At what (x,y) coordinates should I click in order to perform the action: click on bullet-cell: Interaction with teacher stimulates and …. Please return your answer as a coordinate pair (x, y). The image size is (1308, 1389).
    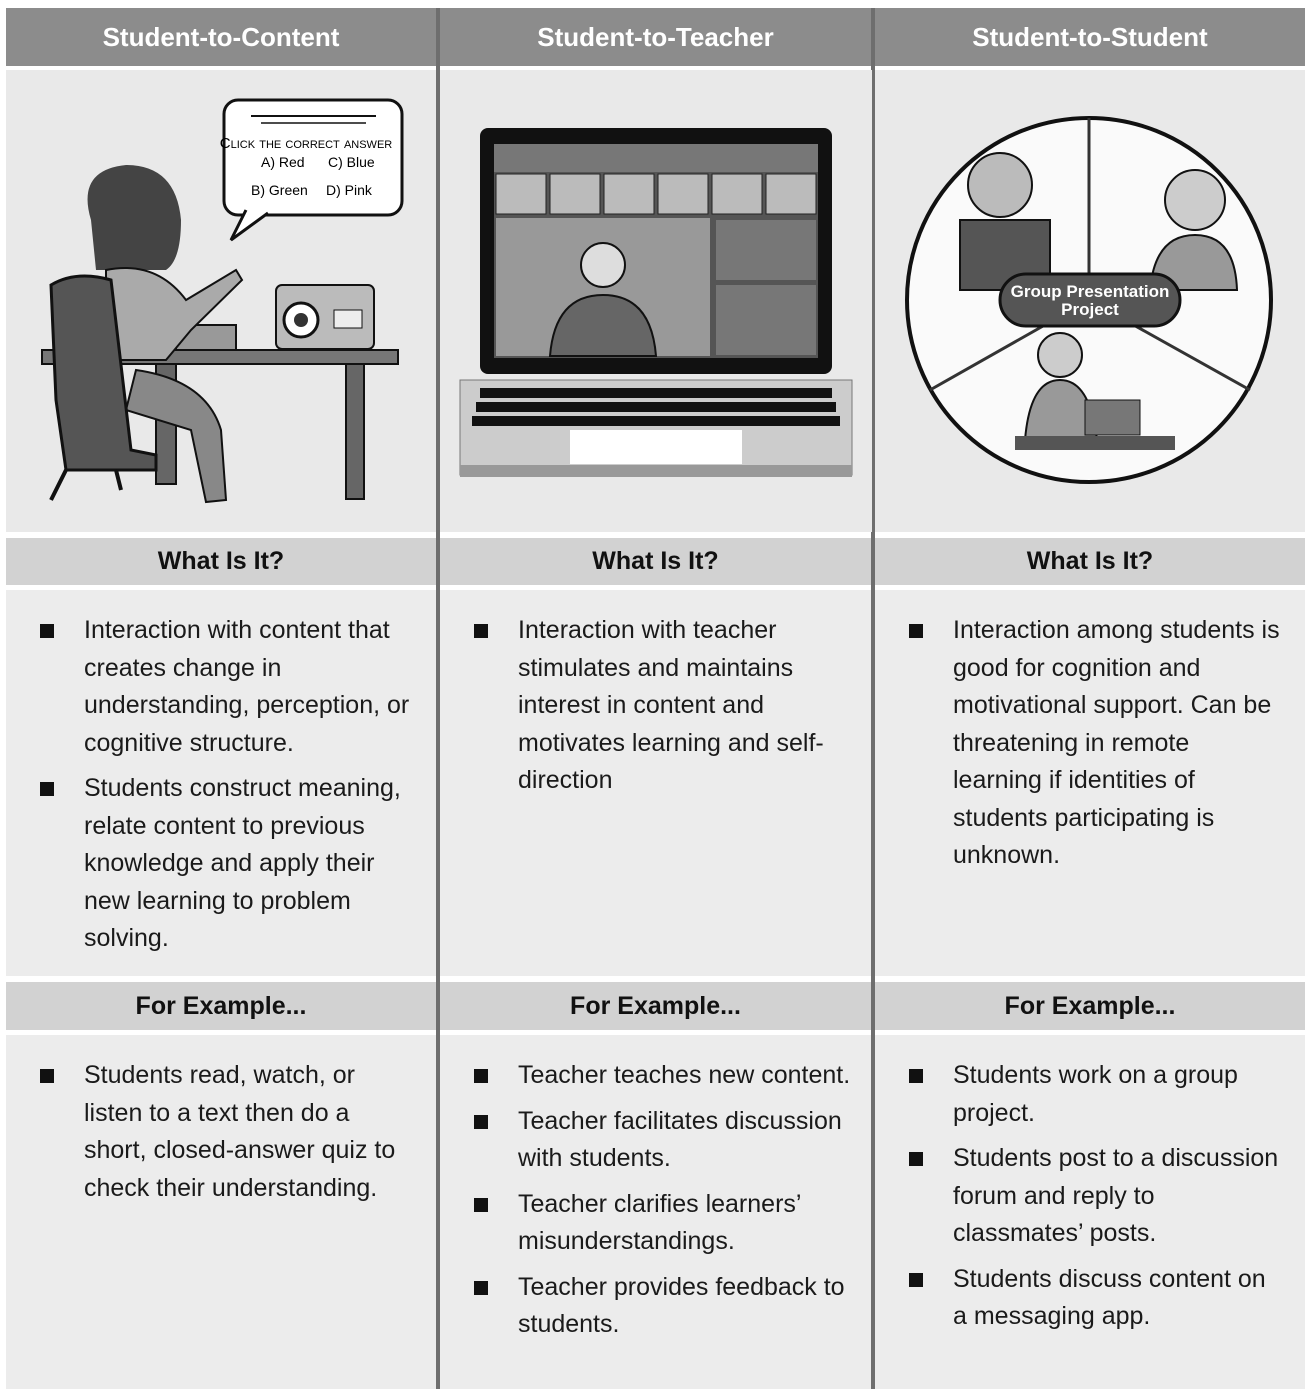
    Looking at the image, I should click on (655, 783).